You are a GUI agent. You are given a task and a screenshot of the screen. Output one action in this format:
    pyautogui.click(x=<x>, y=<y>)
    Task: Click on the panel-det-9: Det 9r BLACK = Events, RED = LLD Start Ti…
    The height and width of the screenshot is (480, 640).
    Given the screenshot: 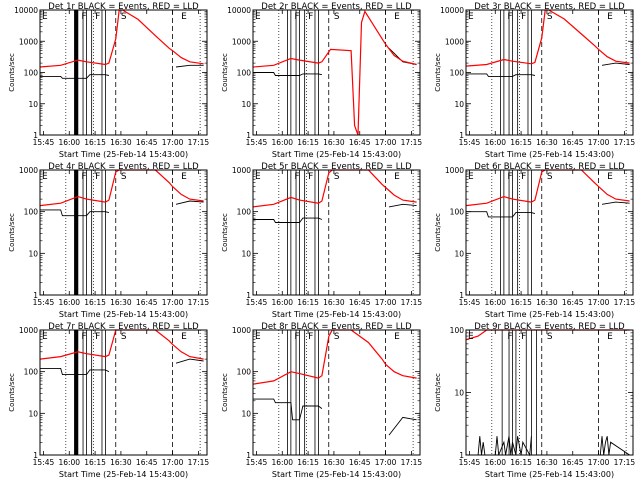 What is the action you would take?
    pyautogui.click(x=534, y=400)
    